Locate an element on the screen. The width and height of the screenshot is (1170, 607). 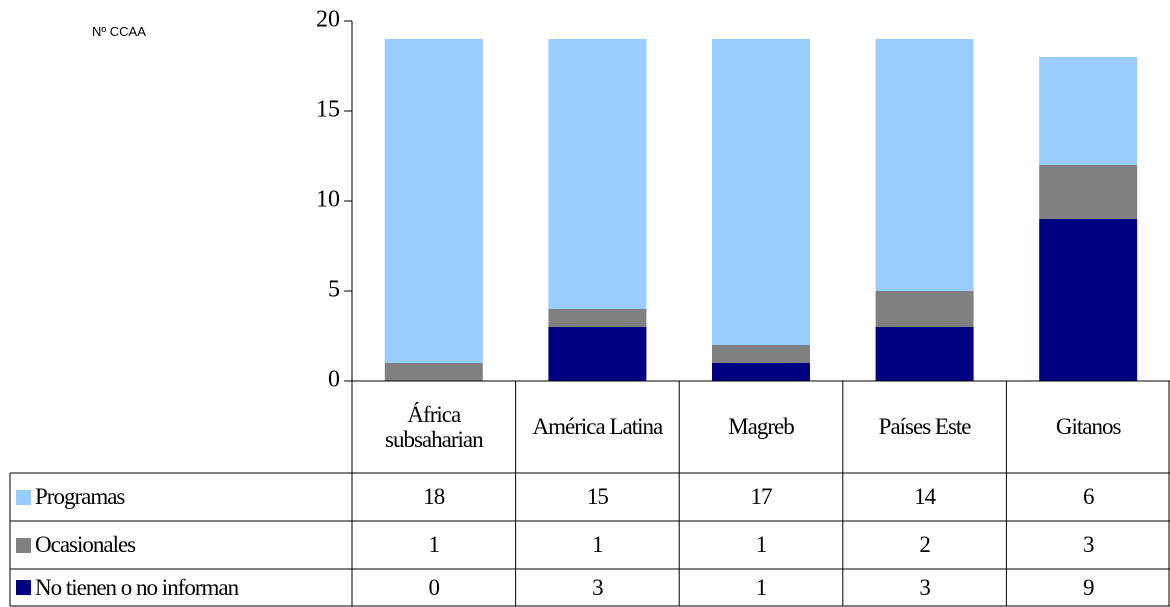
category-label: Gitanos is located at coordinates (1088, 427).